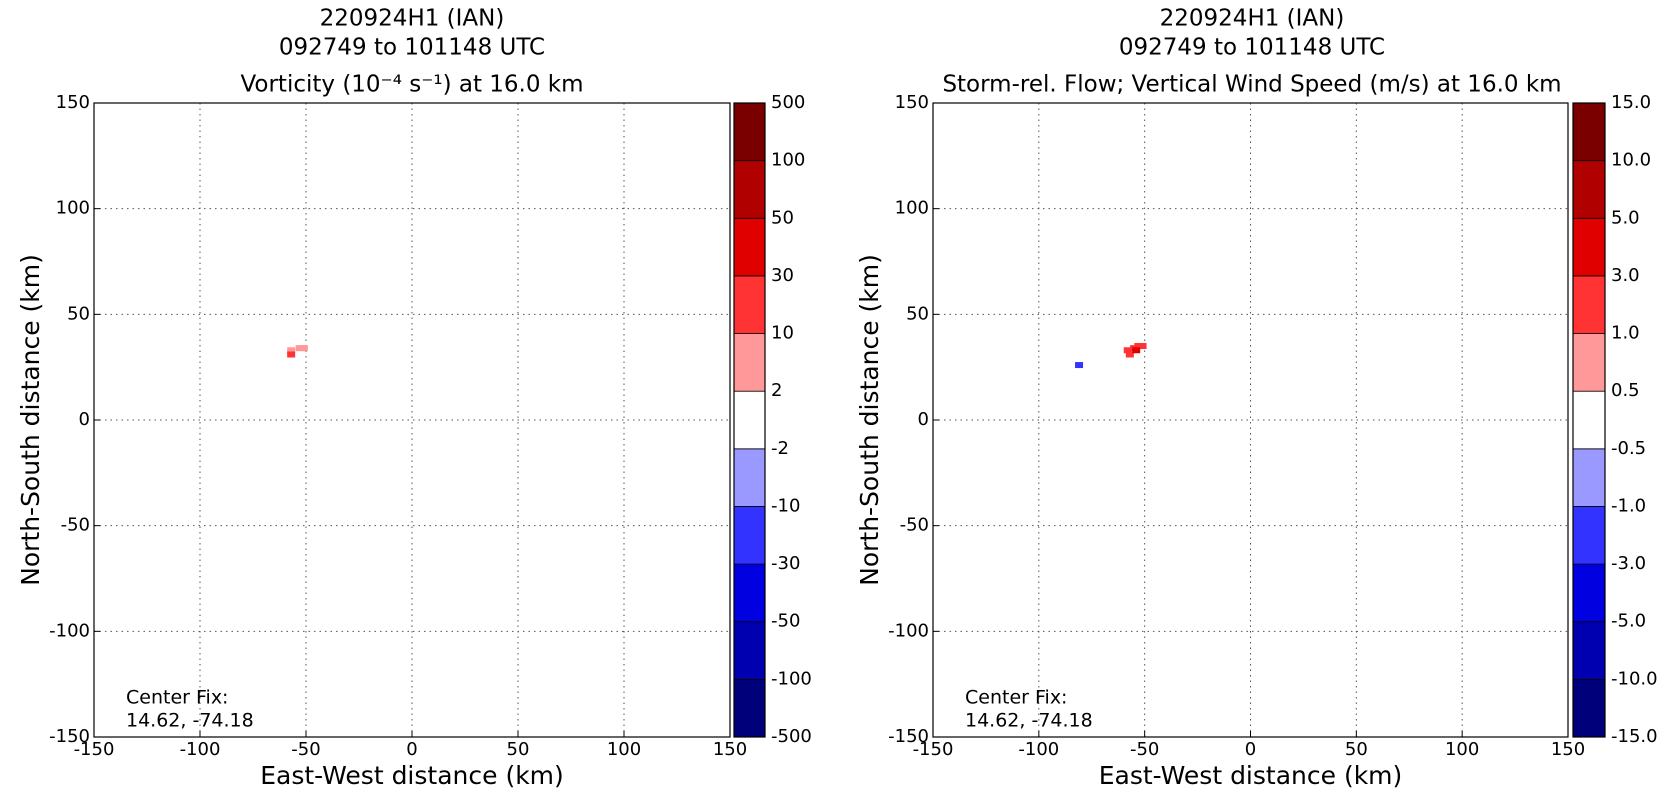 This screenshot has height=801, width=1677. What do you see at coordinates (785, 505) in the screenshot?
I see `colorbar-tick-label: -10` at bounding box center [785, 505].